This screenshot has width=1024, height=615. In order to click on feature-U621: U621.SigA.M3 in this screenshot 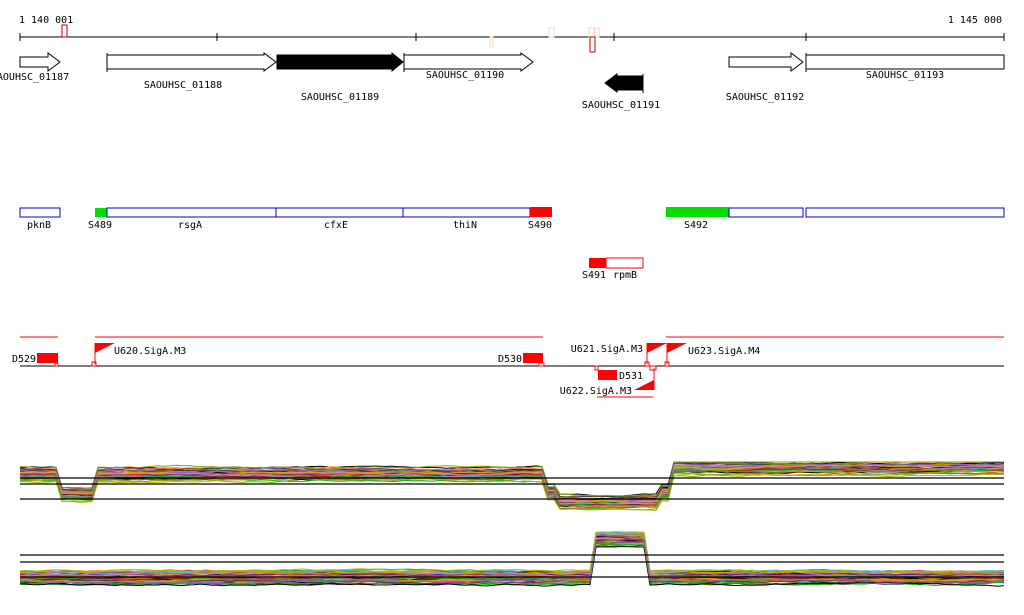, I will do `click(619, 355)`.